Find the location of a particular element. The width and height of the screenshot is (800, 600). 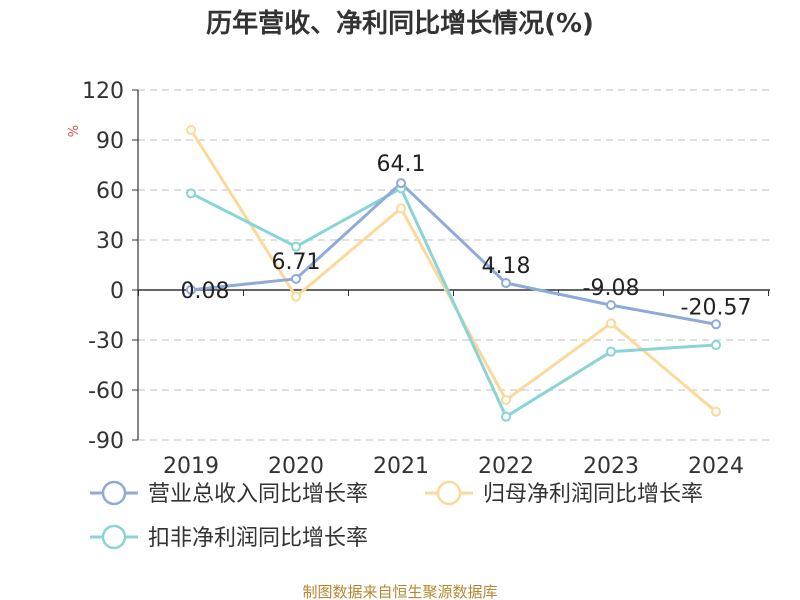

y-tick-label-4: 0 is located at coordinates (117, 291).